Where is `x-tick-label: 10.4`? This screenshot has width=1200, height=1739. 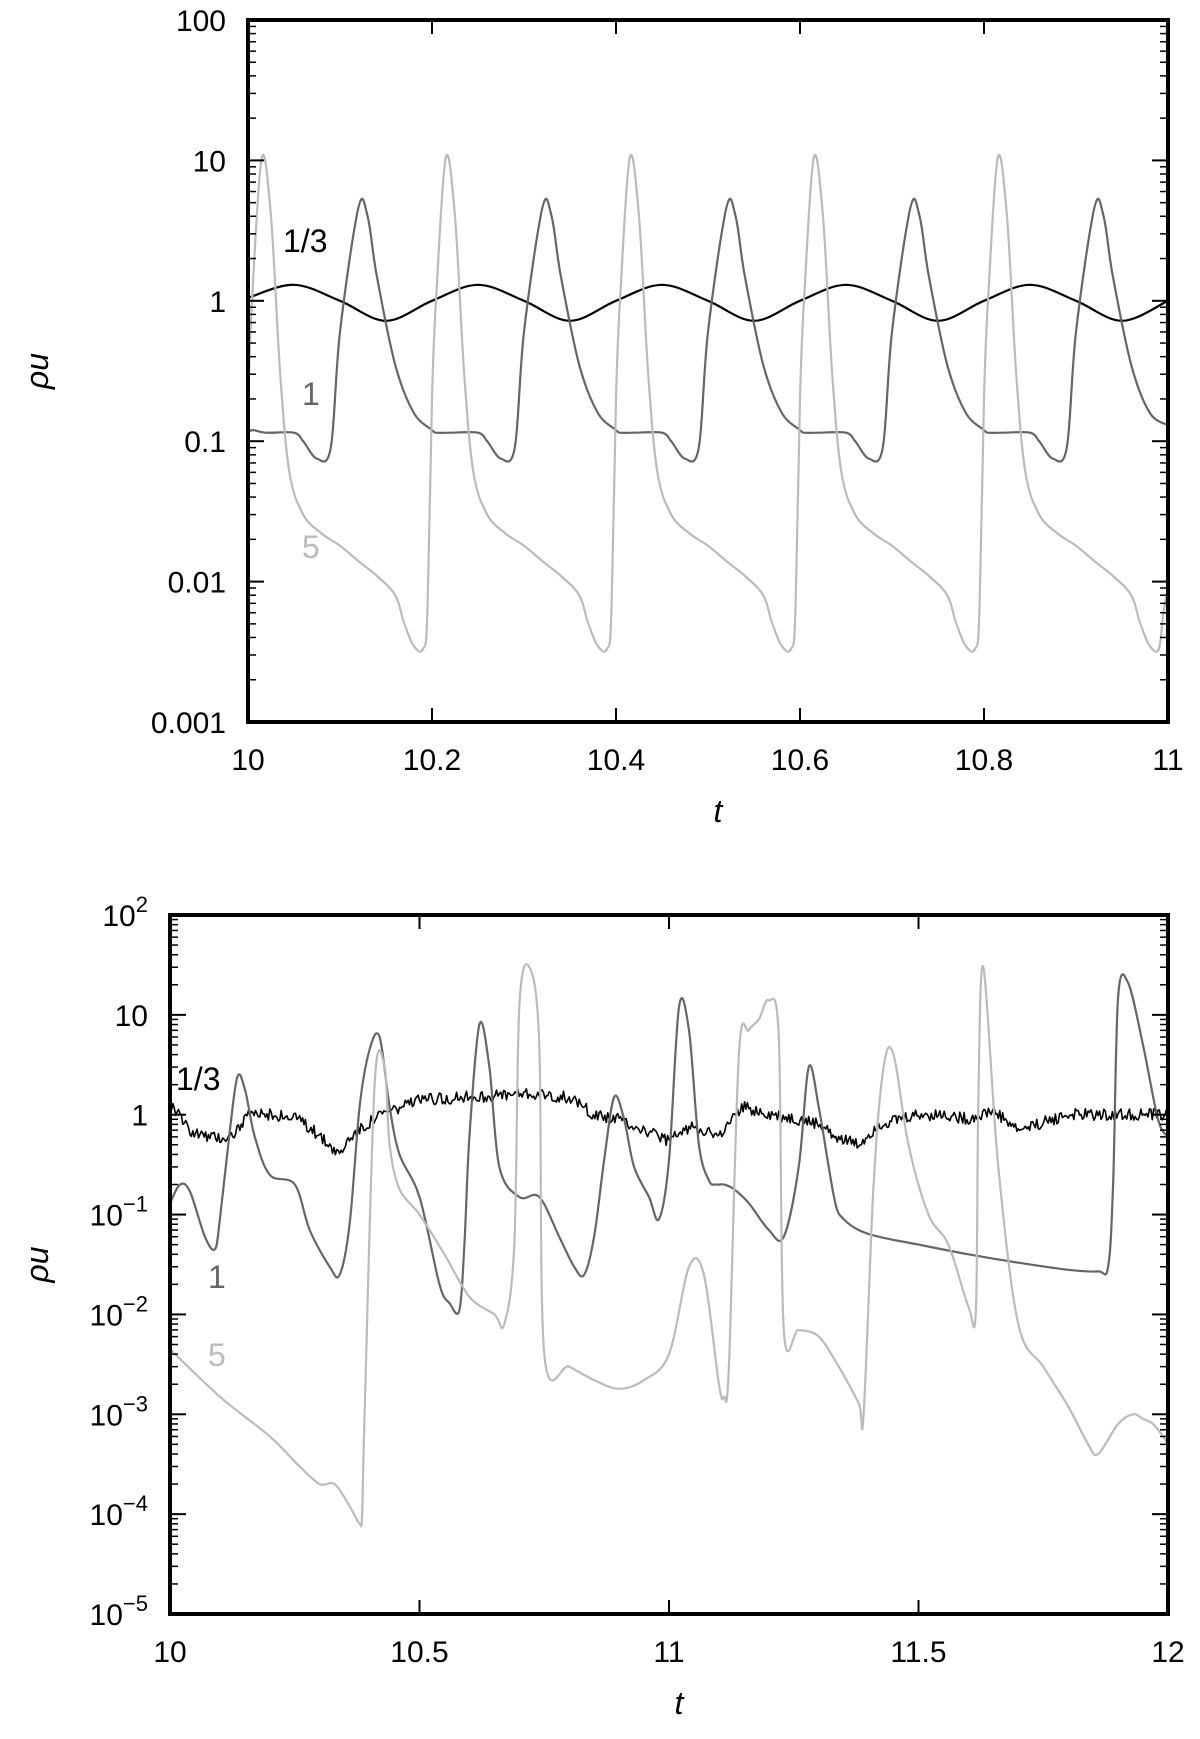 x-tick-label: 10.4 is located at coordinates (616, 760).